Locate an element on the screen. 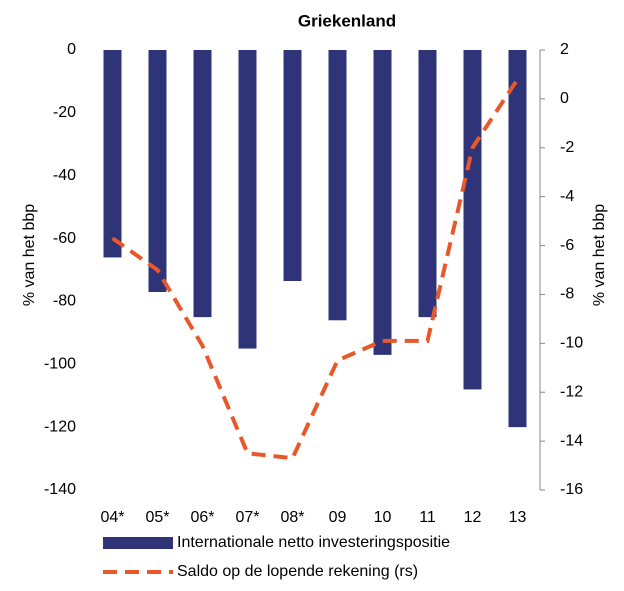  y2-tick-label: -12 is located at coordinates (571, 391).